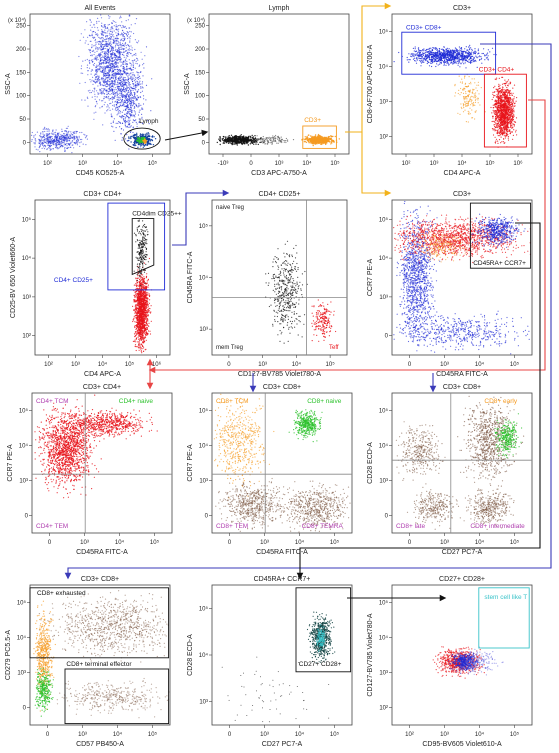  I want to click on x-axis-label: CD127-BV785 Violet780-A, so click(279, 374).